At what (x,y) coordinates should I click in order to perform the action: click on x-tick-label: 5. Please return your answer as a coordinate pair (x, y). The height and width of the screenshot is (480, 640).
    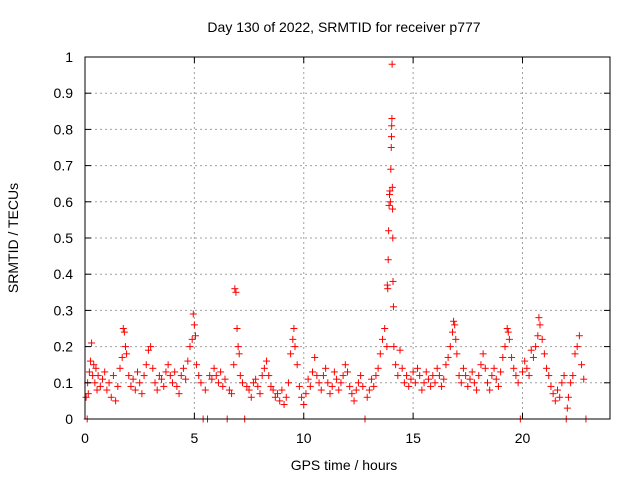
    Looking at the image, I should click on (194, 438).